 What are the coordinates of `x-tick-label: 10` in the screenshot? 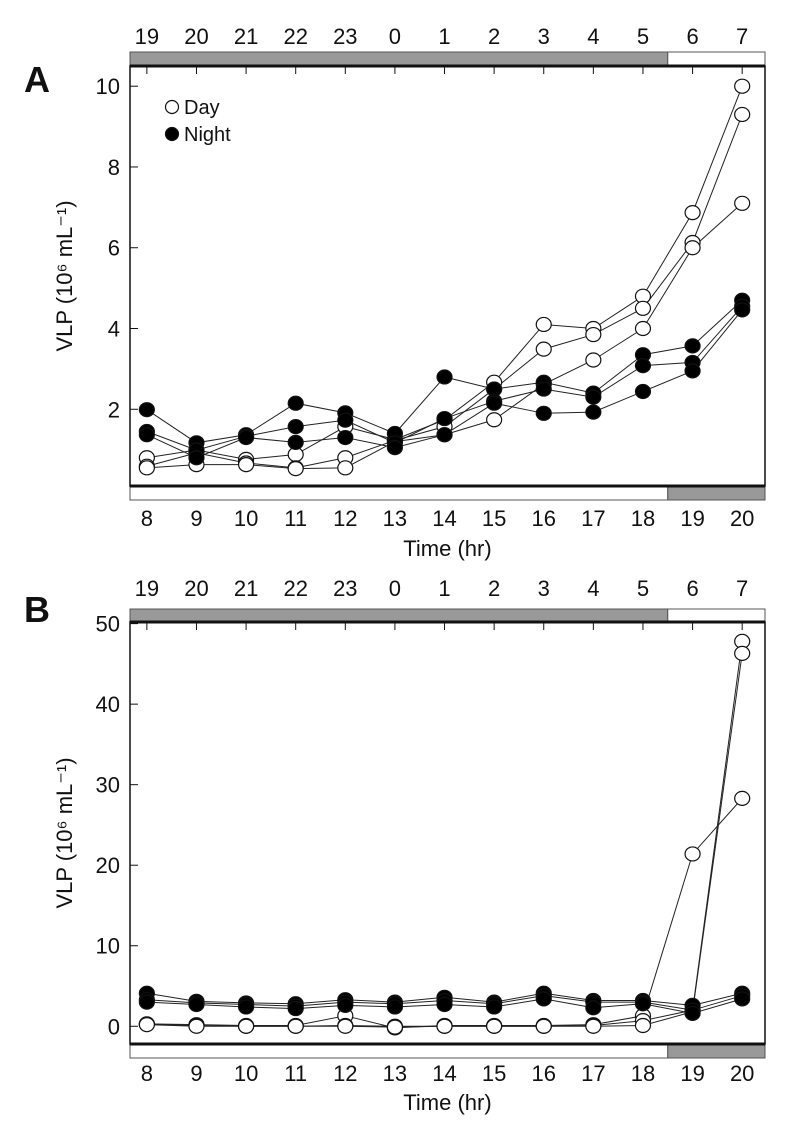 It's located at (246, 1073).